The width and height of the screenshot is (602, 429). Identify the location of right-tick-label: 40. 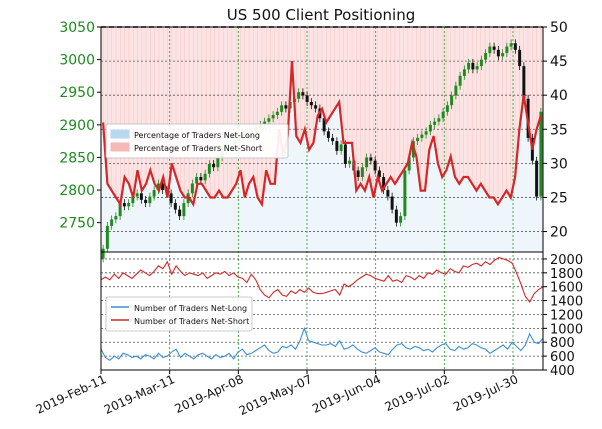
(559, 96).